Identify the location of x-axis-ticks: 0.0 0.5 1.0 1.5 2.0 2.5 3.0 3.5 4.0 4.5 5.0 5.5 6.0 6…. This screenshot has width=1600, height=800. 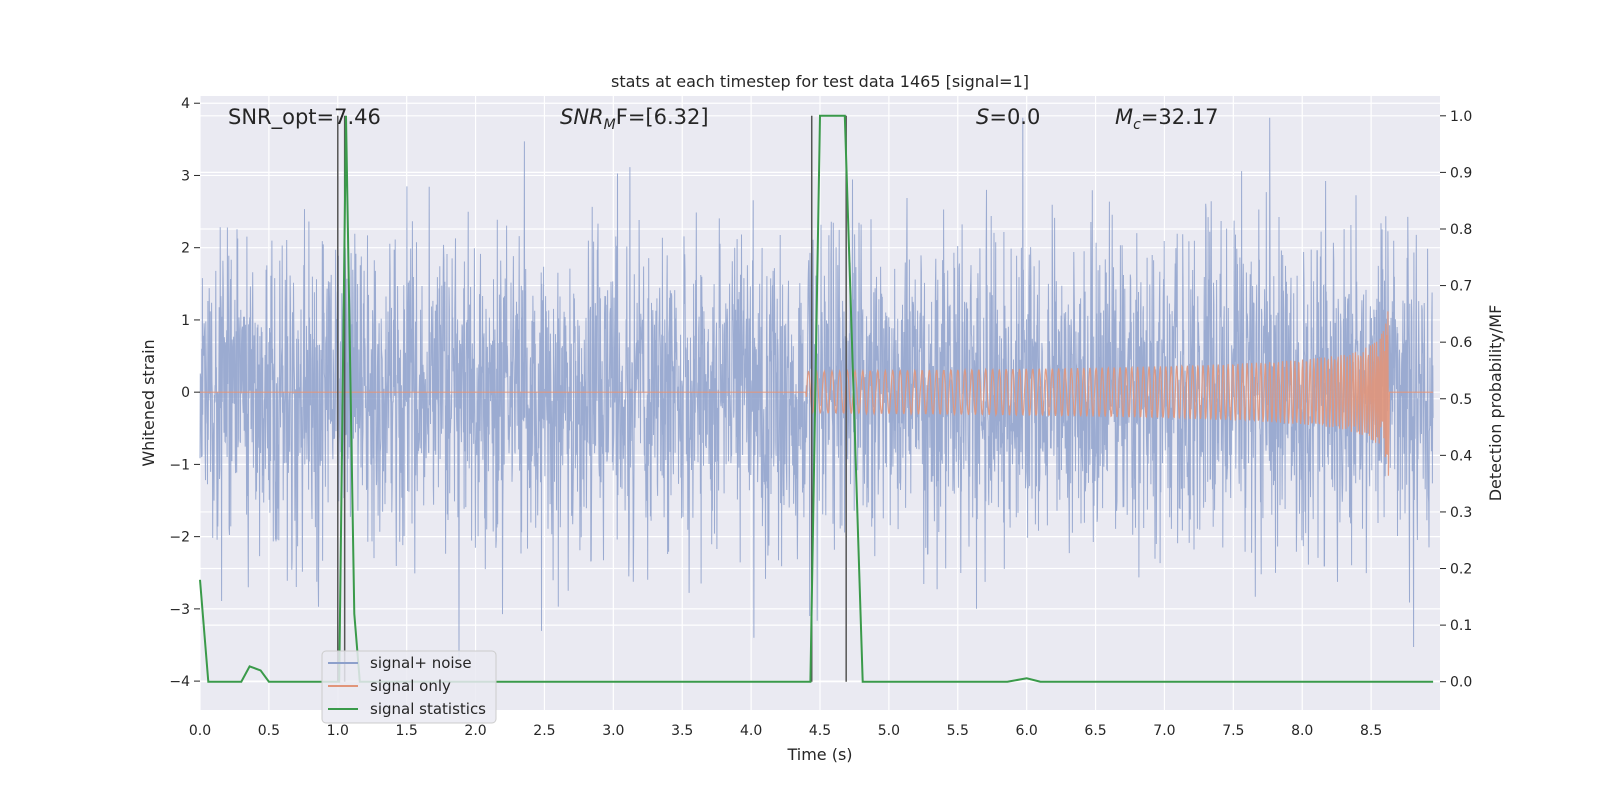
(785, 731).